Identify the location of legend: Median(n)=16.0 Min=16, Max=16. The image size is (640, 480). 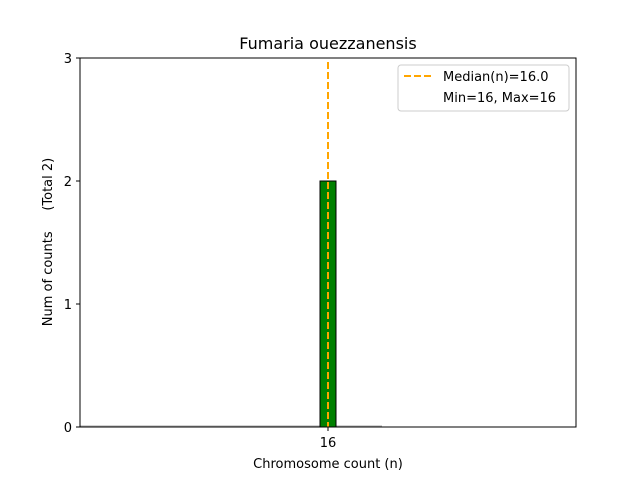
(483, 88).